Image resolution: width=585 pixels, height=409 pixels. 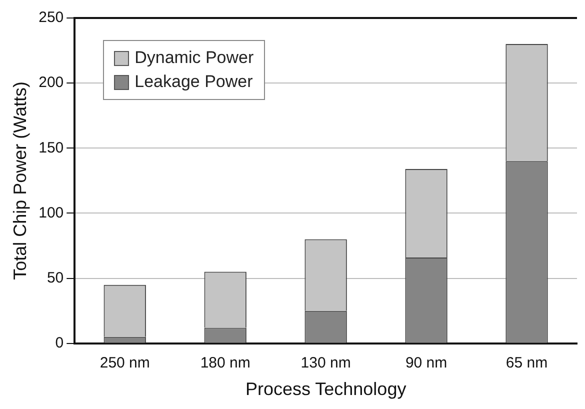 What do you see at coordinates (51, 83) in the screenshot?
I see `y-tick-label: 200` at bounding box center [51, 83].